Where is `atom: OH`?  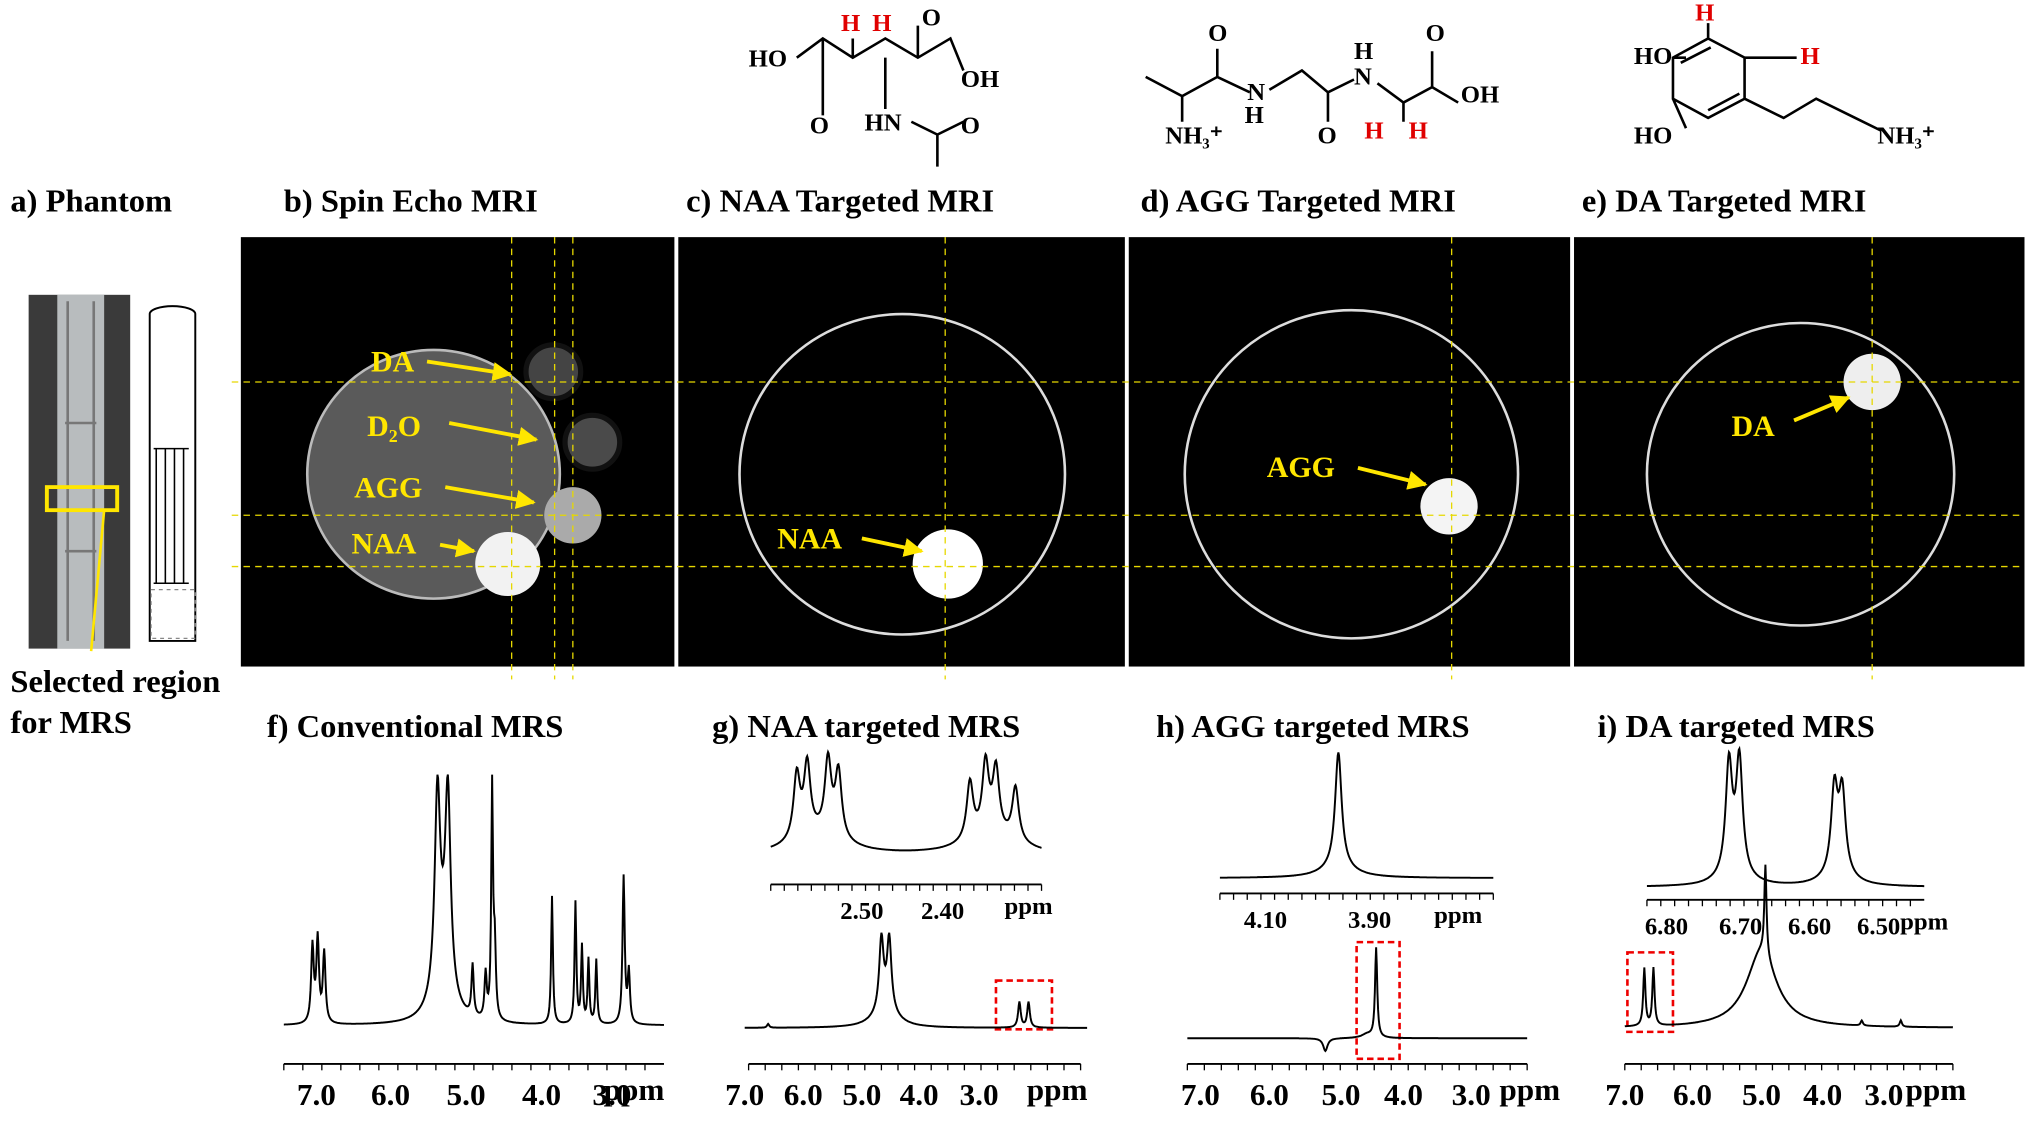
atom: OH is located at coordinates (1480, 95).